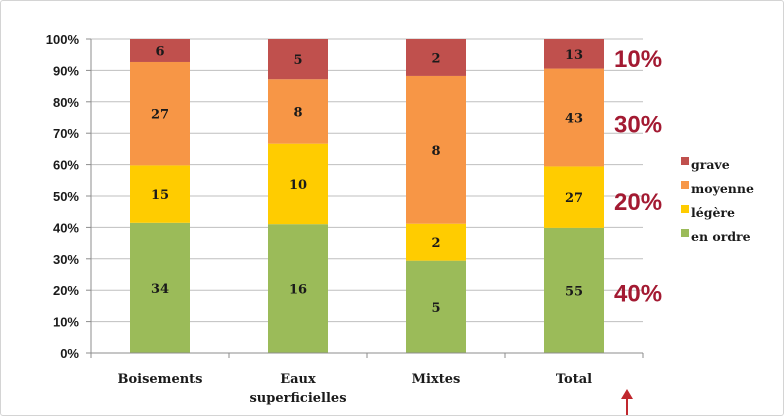 The image size is (784, 420). What do you see at coordinates (638, 59) in the screenshot?
I see `annotation-grave: 10%` at bounding box center [638, 59].